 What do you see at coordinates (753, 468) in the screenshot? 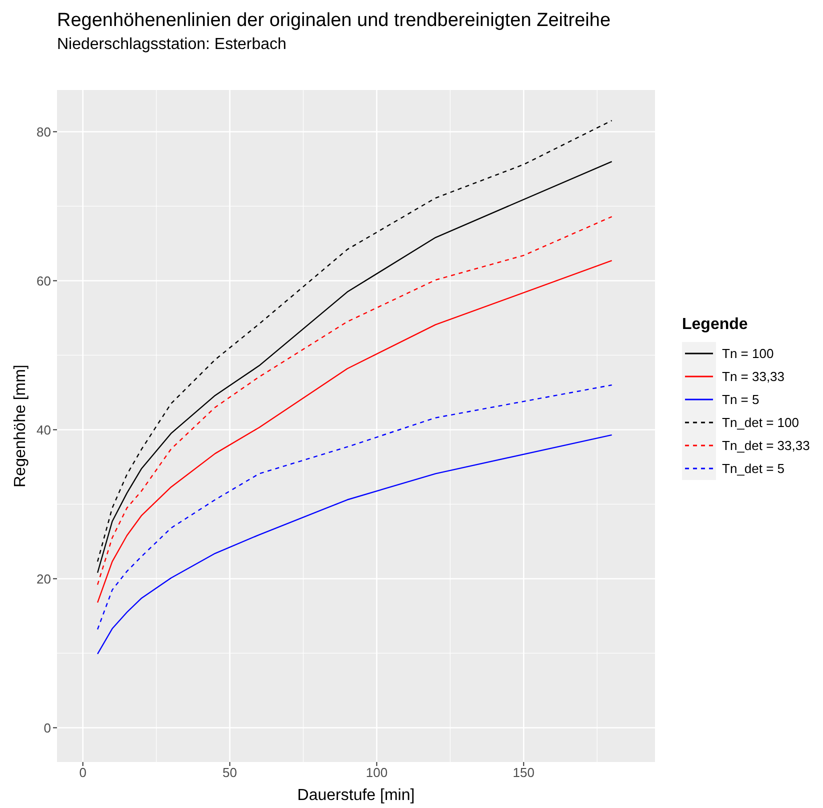
I see `legend-label: Tn_det = 5` at bounding box center [753, 468].